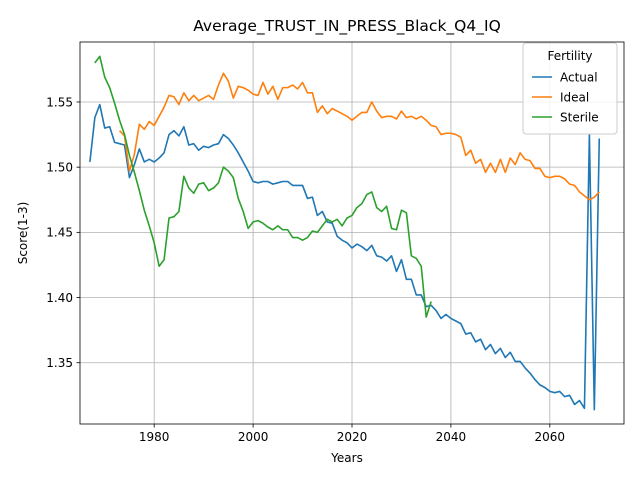 The image size is (640, 480). I want to click on y-tick-label: 1.55, so click(59, 102).